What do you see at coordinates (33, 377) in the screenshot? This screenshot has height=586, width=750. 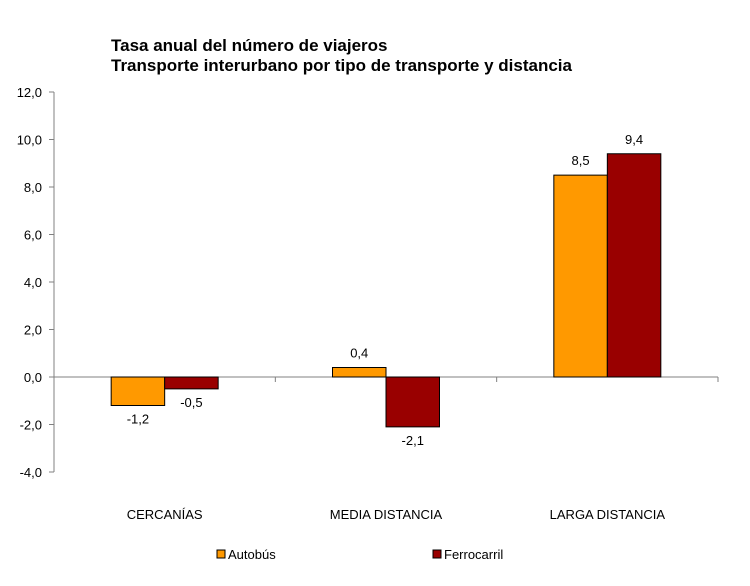 I see `y-tick-label: 0,0` at bounding box center [33, 377].